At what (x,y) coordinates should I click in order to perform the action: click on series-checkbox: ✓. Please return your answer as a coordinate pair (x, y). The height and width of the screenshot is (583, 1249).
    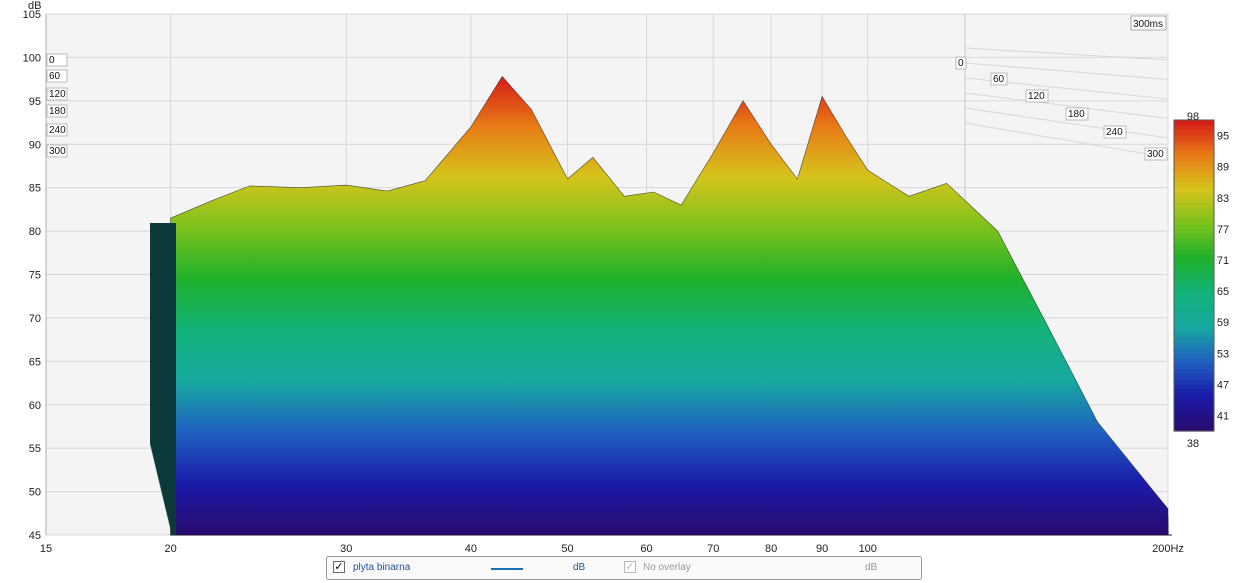
    Looking at the image, I should click on (339, 566).